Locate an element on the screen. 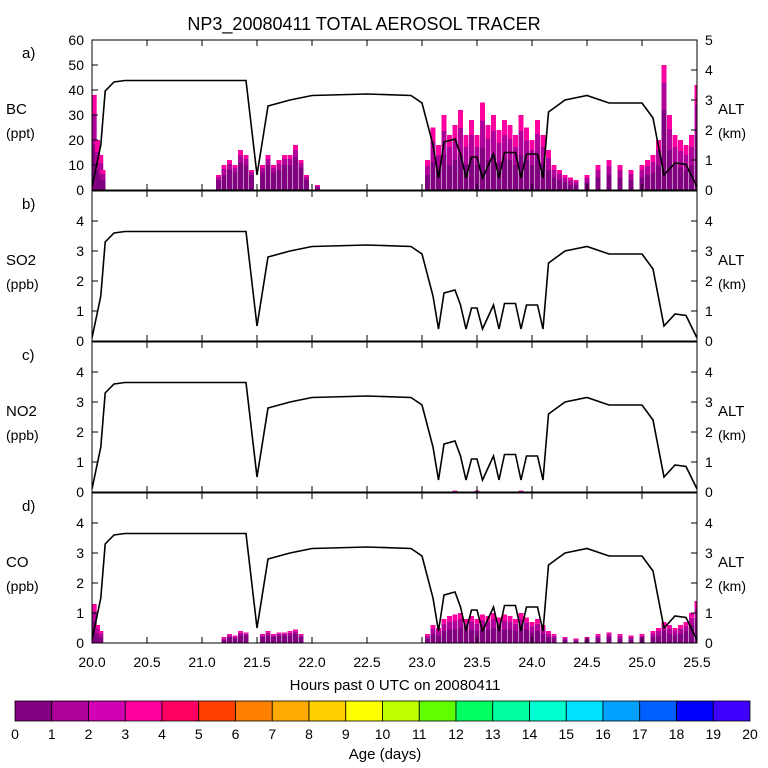 The image size is (768, 768). alt-tick-label: 1 is located at coordinates (709, 613).